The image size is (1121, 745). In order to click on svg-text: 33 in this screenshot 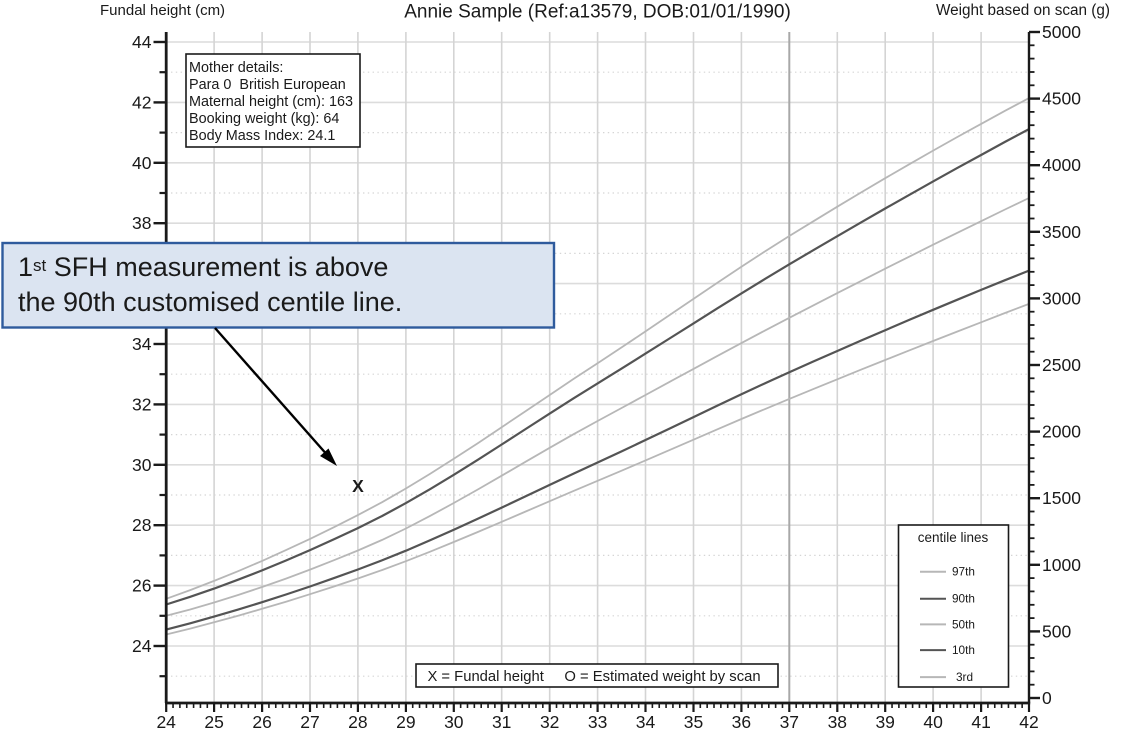, I will do `click(597, 722)`.